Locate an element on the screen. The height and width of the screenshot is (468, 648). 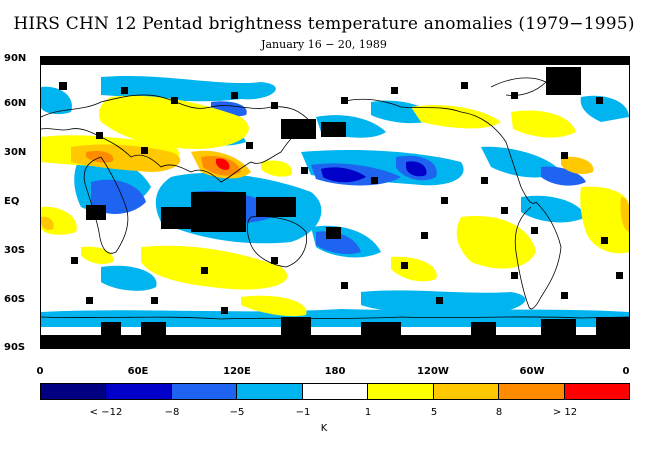
lat-label-60s: 60S is located at coordinates (15, 299).